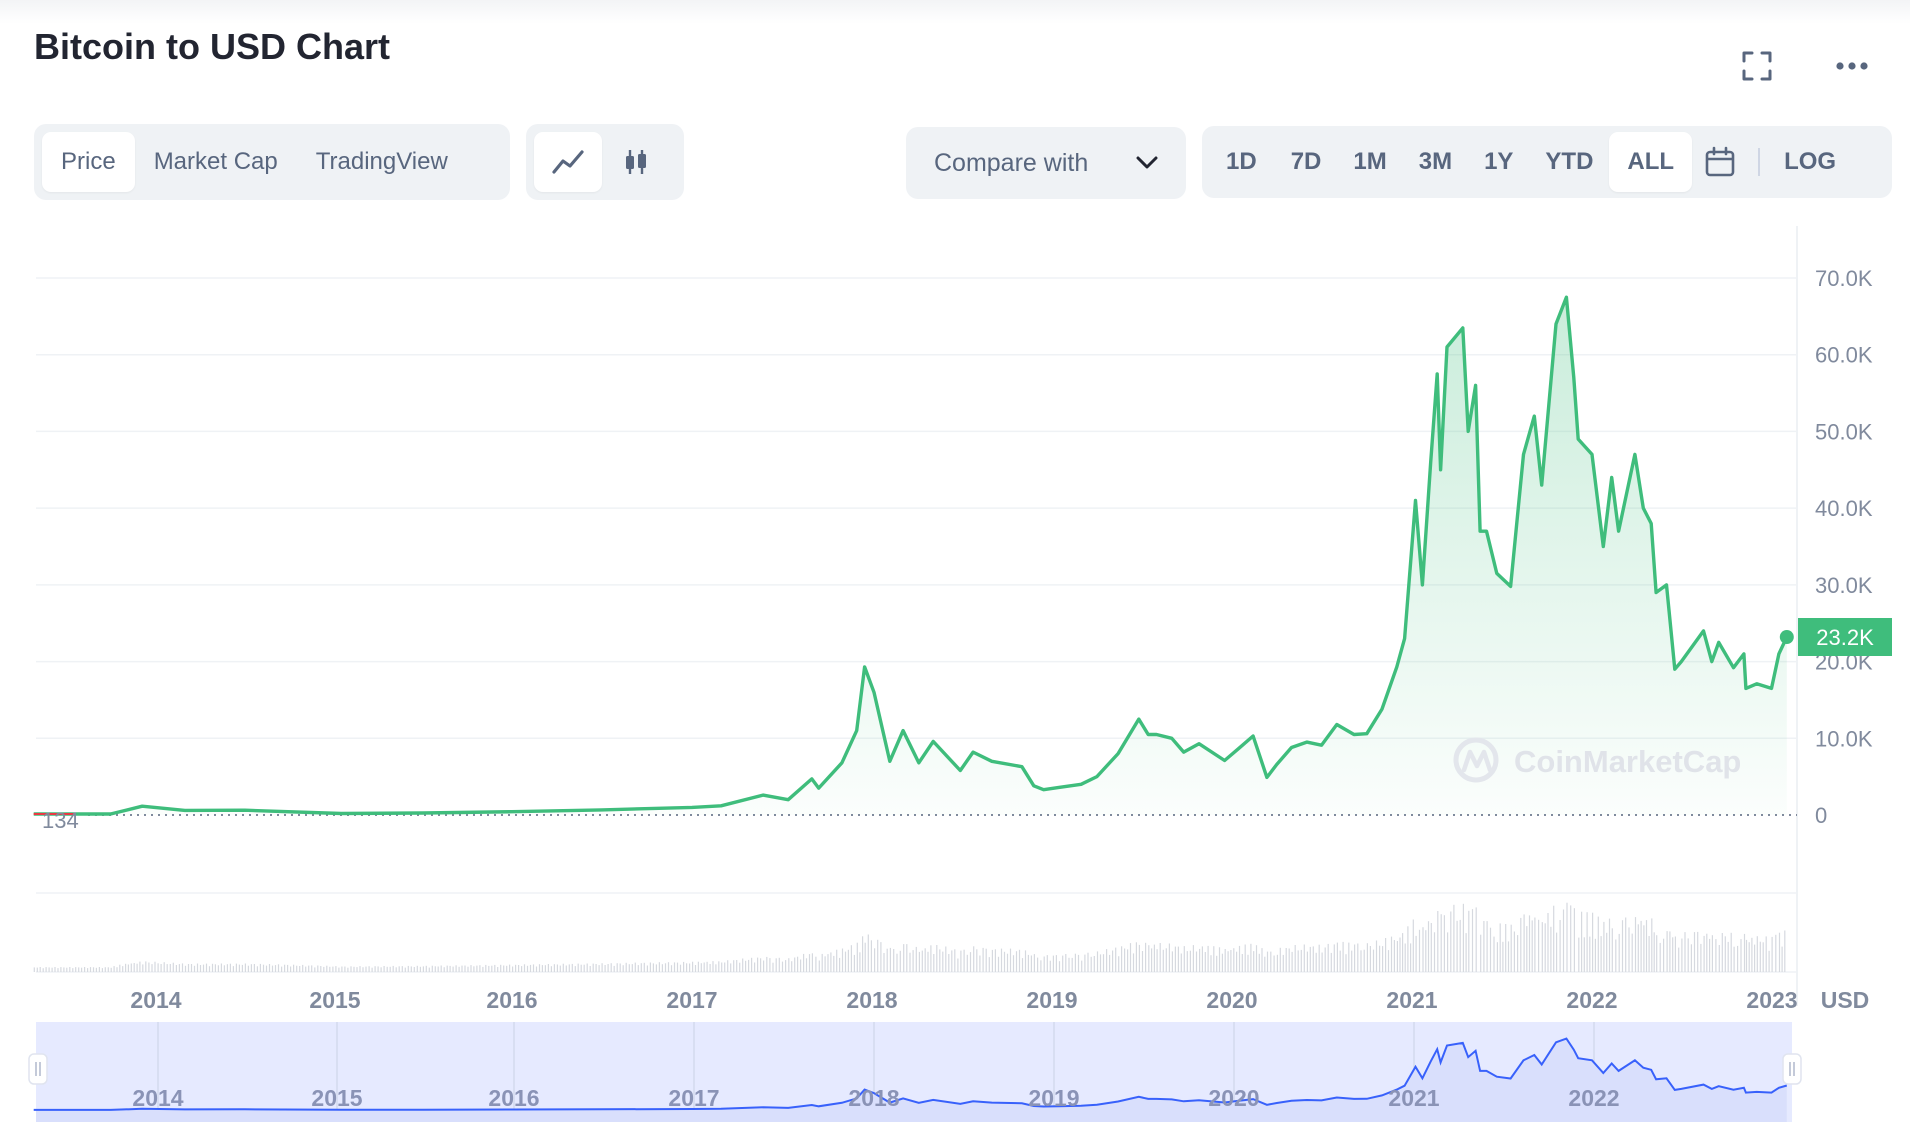 This screenshot has width=1910, height=1136. I want to click on navigator-x-label: 2016, so click(513, 1098).